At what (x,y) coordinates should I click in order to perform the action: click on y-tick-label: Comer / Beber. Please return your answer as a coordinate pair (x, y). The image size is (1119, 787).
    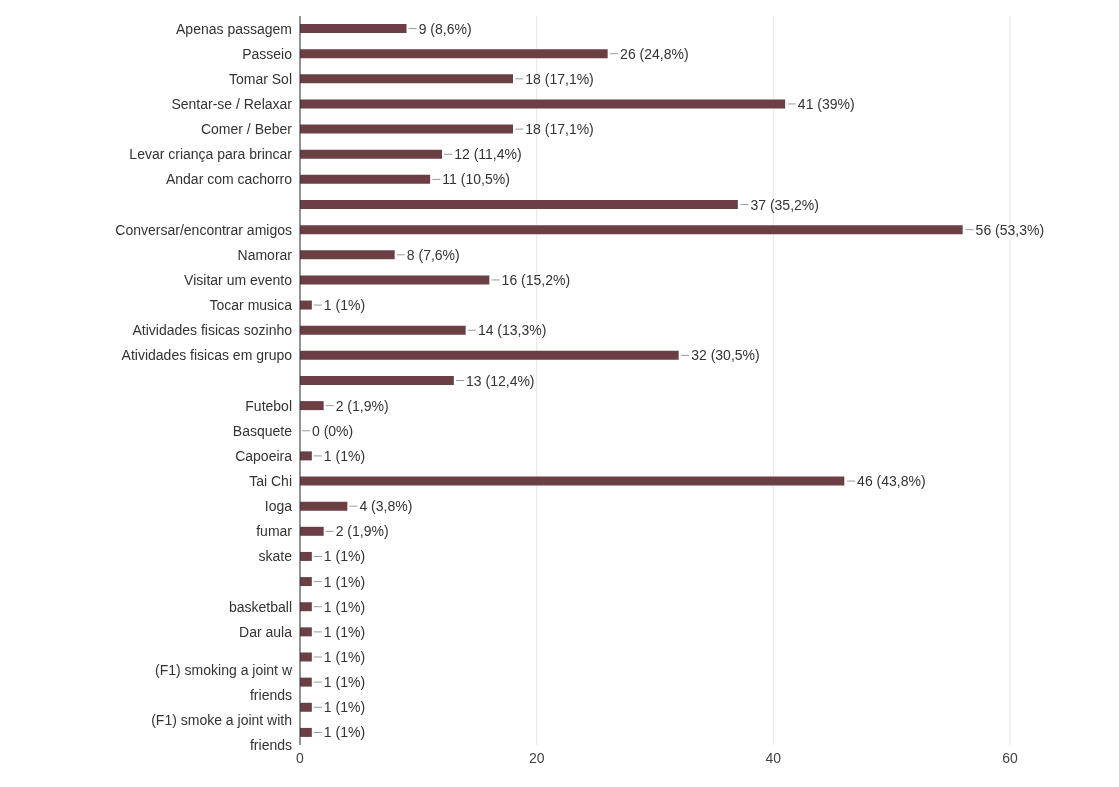
    Looking at the image, I should click on (246, 129).